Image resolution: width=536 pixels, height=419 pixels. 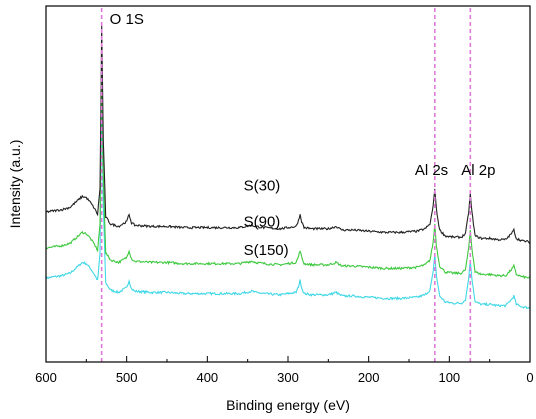 I want to click on peak-label-1: O 1S, so click(x=127, y=19).